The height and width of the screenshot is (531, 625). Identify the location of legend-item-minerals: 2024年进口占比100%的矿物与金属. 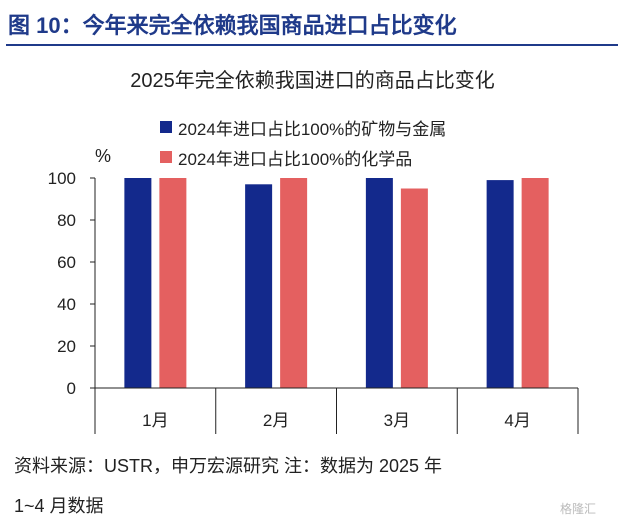
(303, 127).